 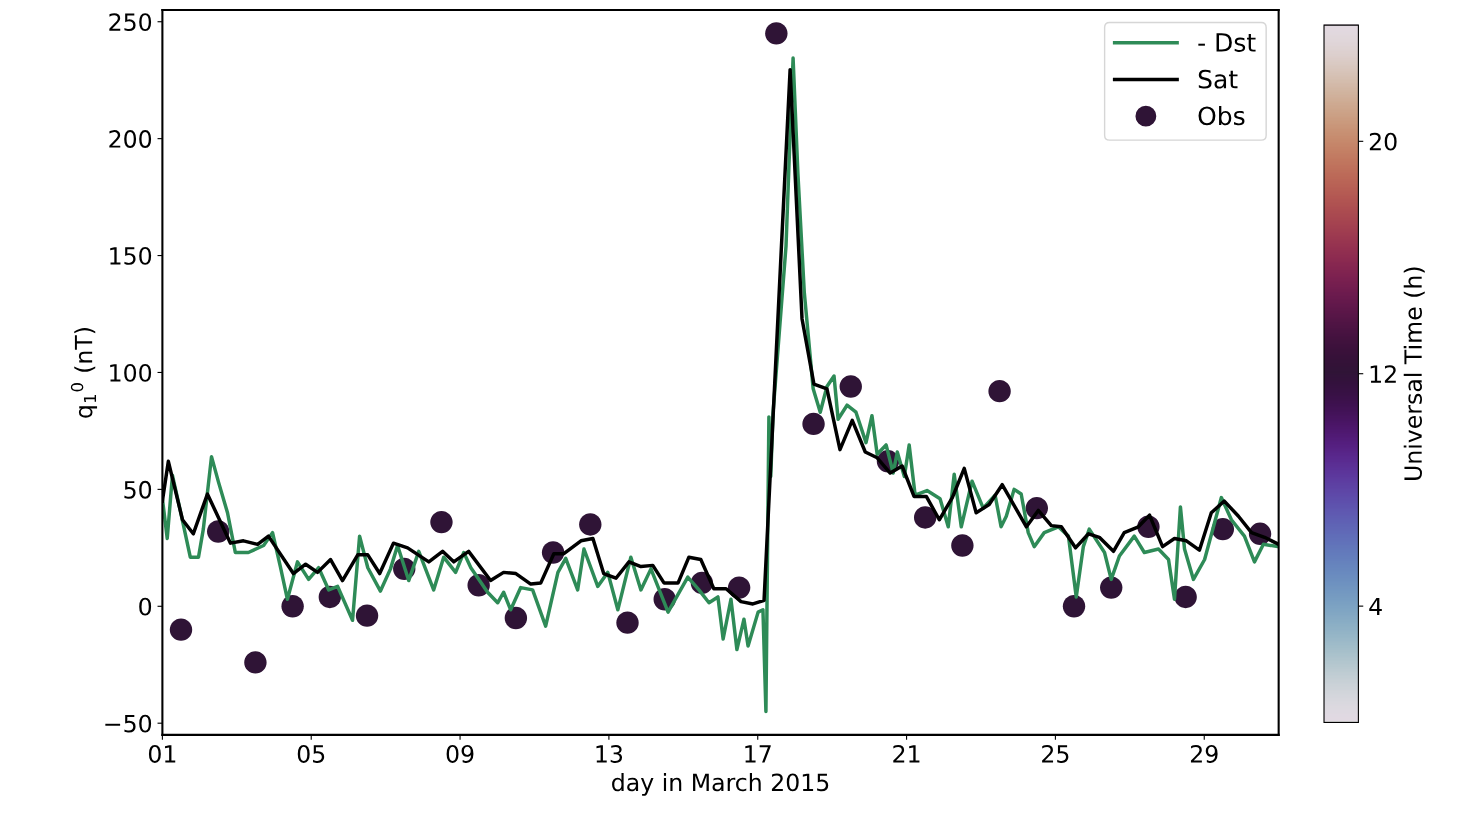 I want to click on x-tick-label: 05, so click(x=311, y=754).